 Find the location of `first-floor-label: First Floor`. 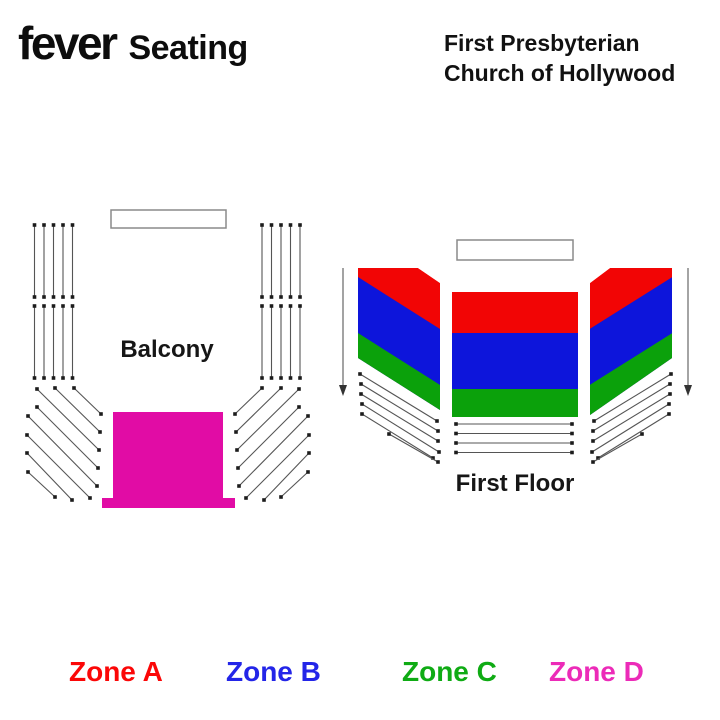

first-floor-label: First Floor is located at coordinates (515, 483).